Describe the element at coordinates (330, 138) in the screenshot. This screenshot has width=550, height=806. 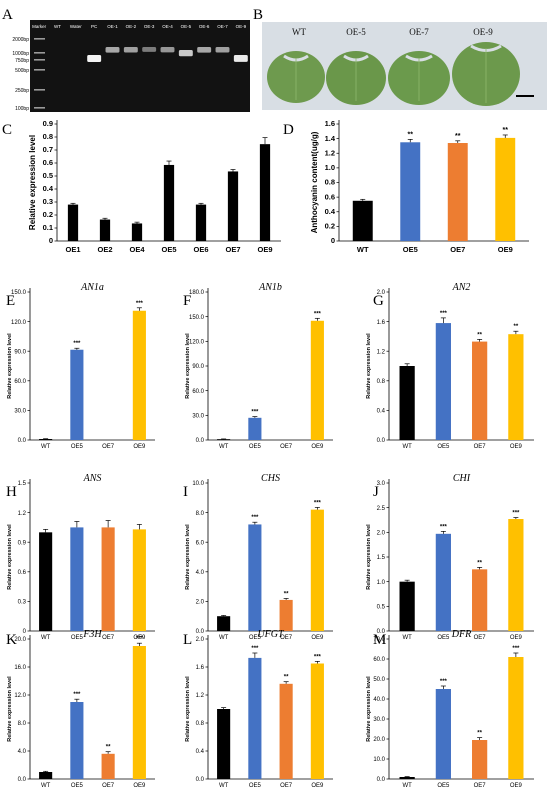
I see `y-tick-label: 1.4` at that location.